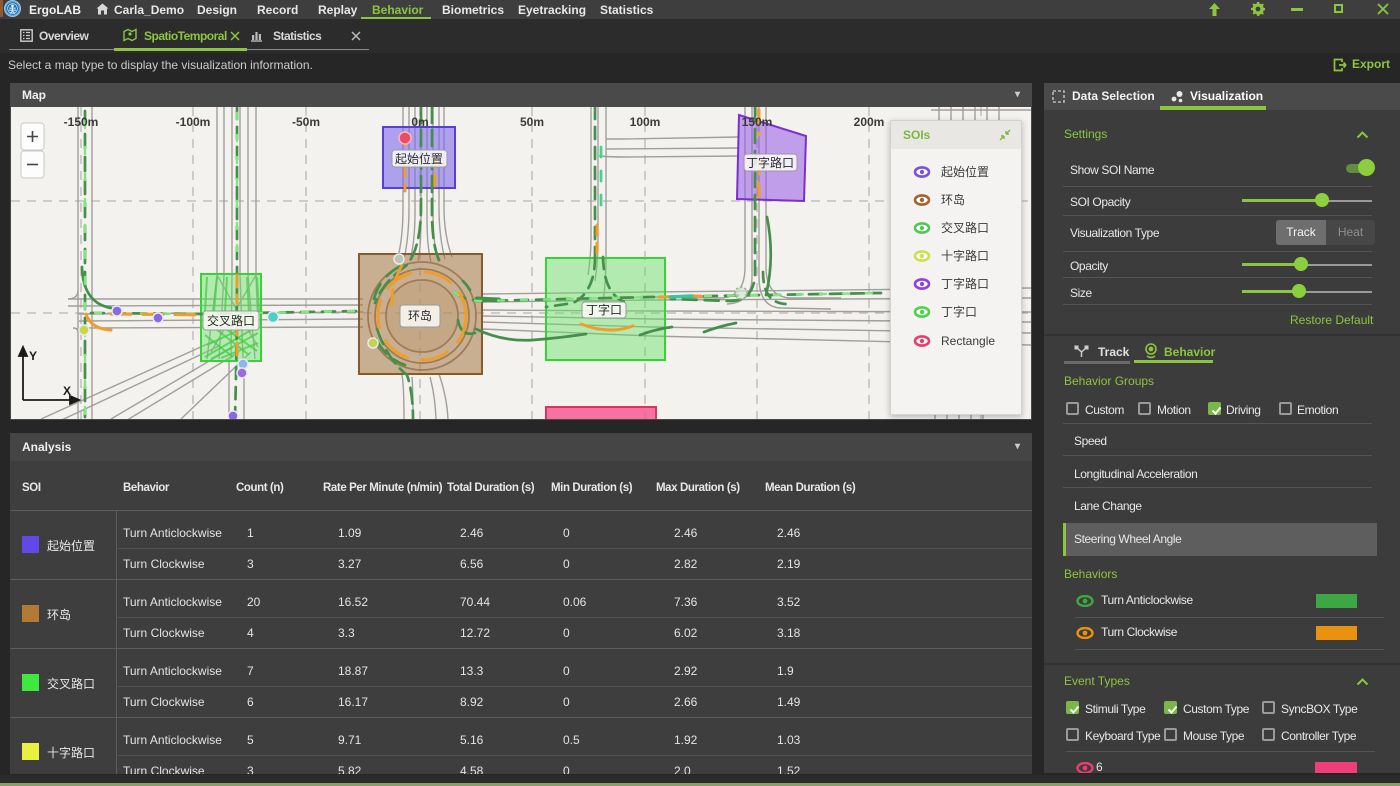 This screenshot has height=786, width=1400. Describe the element at coordinates (604, 309) in the screenshot. I see `svg-text: 丁字口` at that location.